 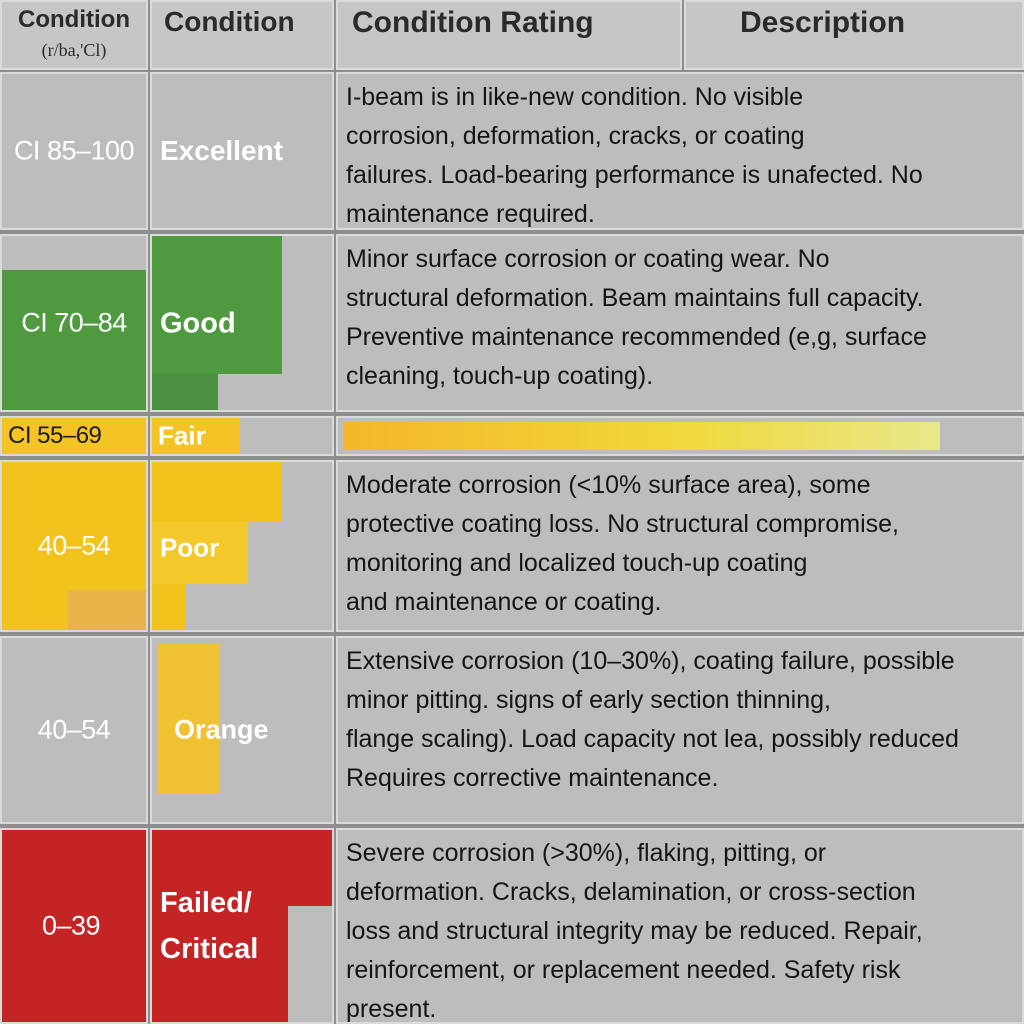 What do you see at coordinates (55, 435) in the screenshot?
I see `index-value: CI 55–69` at bounding box center [55, 435].